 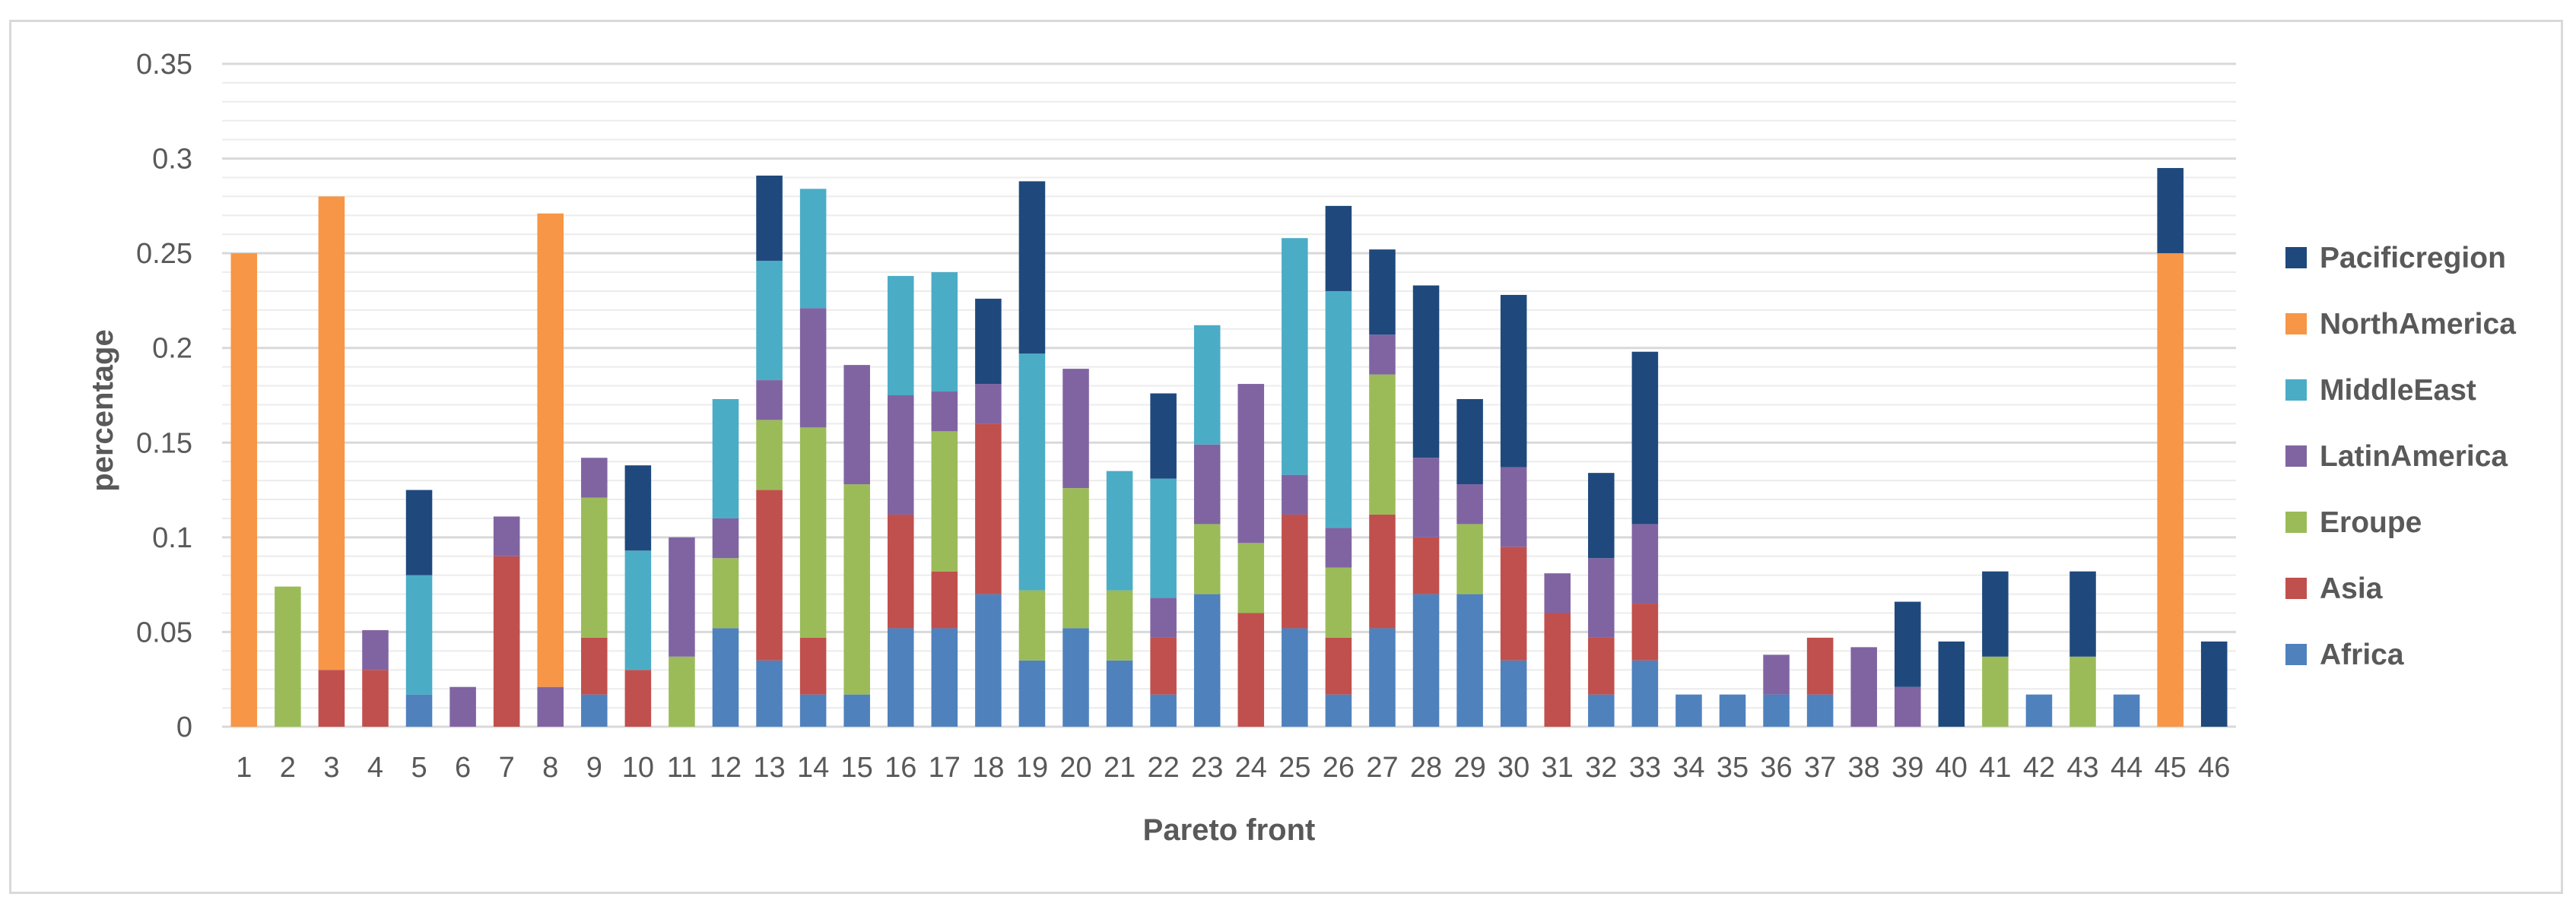 What do you see at coordinates (2396, 456) in the screenshot?
I see `legend-item-latinamerica: LatinAmerica` at bounding box center [2396, 456].